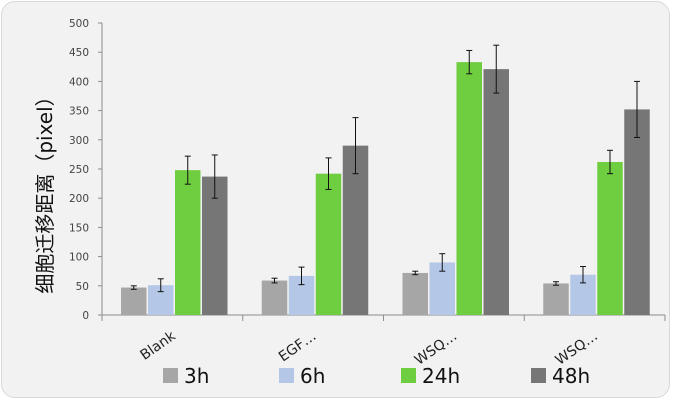 The width and height of the screenshot is (673, 401). I want to click on y-tick-label: 50, so click(82, 287).